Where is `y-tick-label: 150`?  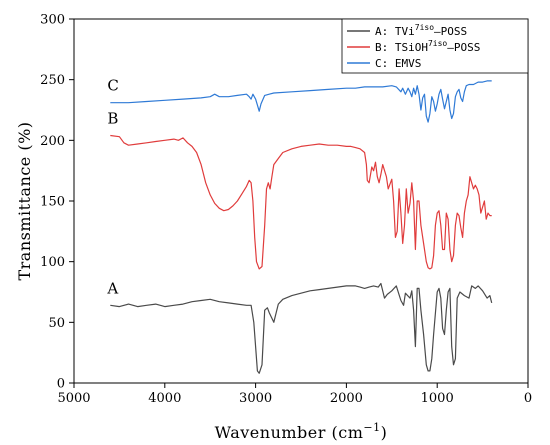
y-tick-label: 150 is located at coordinates (52, 202).